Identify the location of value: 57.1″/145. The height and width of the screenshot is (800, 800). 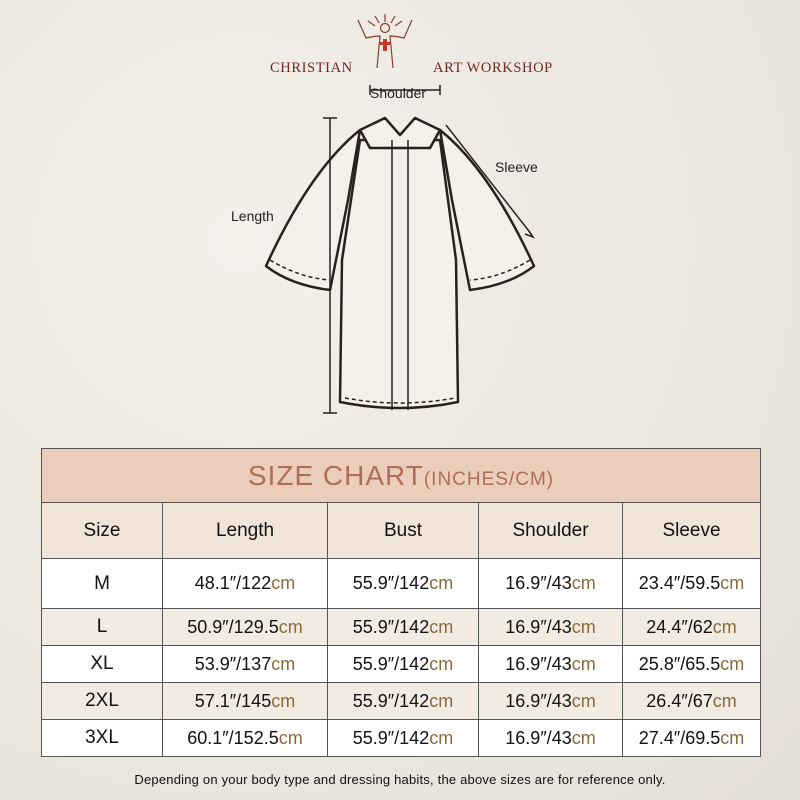
(233, 700).